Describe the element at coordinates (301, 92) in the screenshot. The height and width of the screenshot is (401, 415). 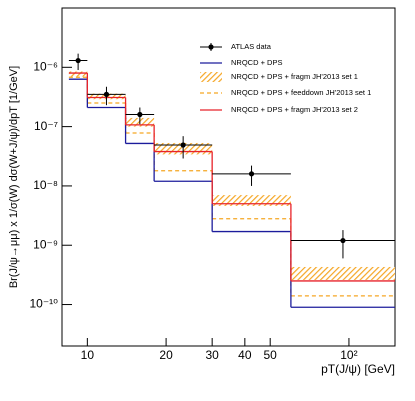
I see `legend-label: NRQCD + DPS + feeddown JH'2013 set 1` at that location.